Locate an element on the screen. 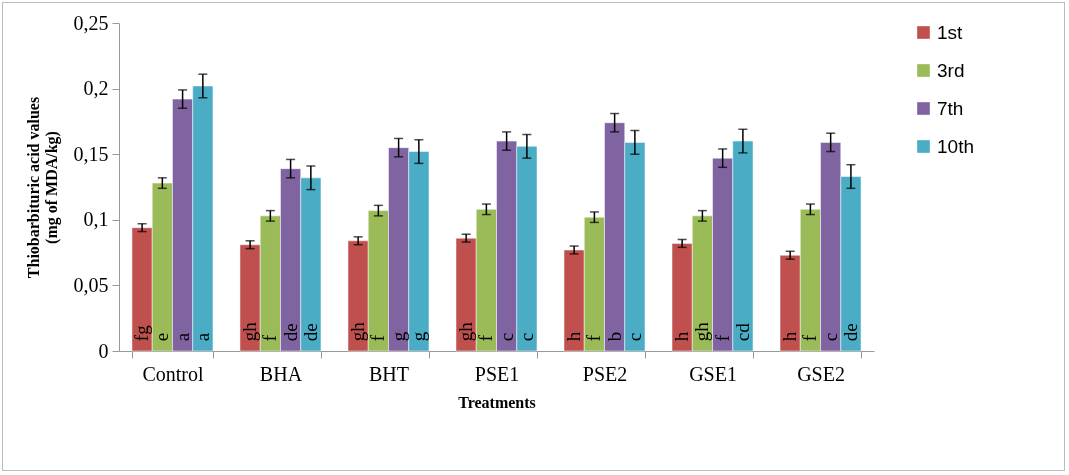 The width and height of the screenshot is (1069, 475). y-tick-label: 0,15 is located at coordinates (91, 153).